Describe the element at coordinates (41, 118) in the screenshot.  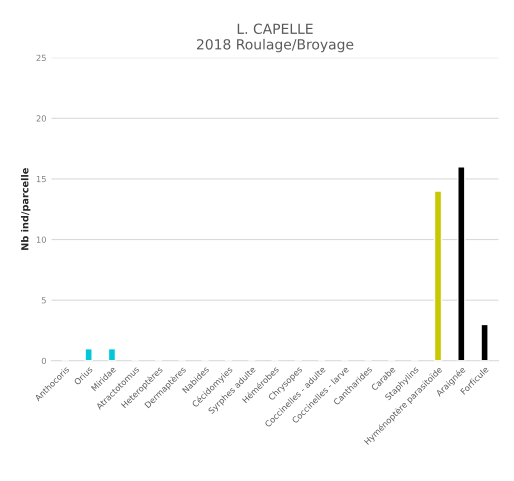
I see `y-tick-label: 20` at that location.